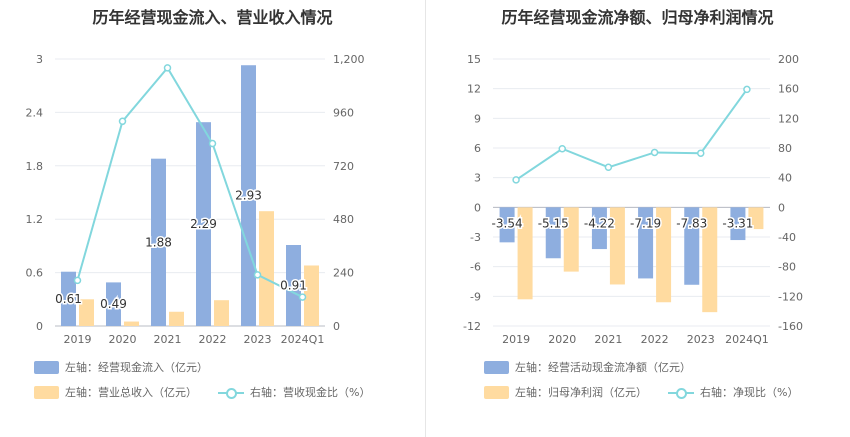 The image size is (850, 437). I want to click on data-label: 0.49, so click(113, 304).